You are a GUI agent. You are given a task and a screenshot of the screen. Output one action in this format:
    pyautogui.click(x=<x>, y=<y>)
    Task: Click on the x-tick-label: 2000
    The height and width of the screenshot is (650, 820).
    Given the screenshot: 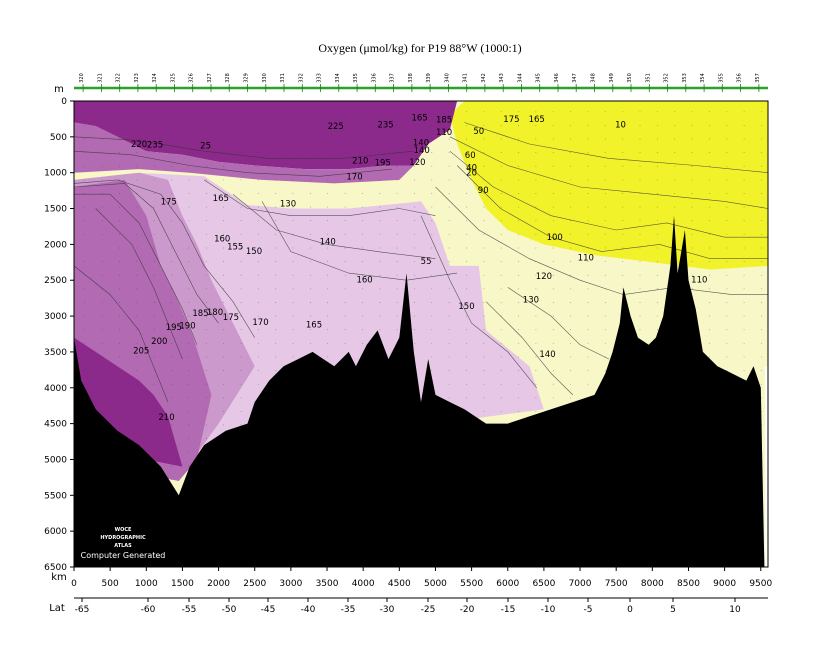 What is the action you would take?
    pyautogui.click(x=218, y=584)
    